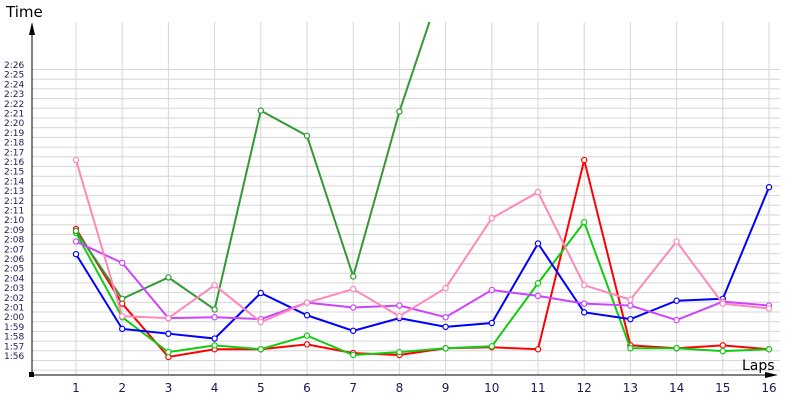  What do you see at coordinates (14, 182) in the screenshot?
I see `y-tick-label: 2:14` at bounding box center [14, 182].